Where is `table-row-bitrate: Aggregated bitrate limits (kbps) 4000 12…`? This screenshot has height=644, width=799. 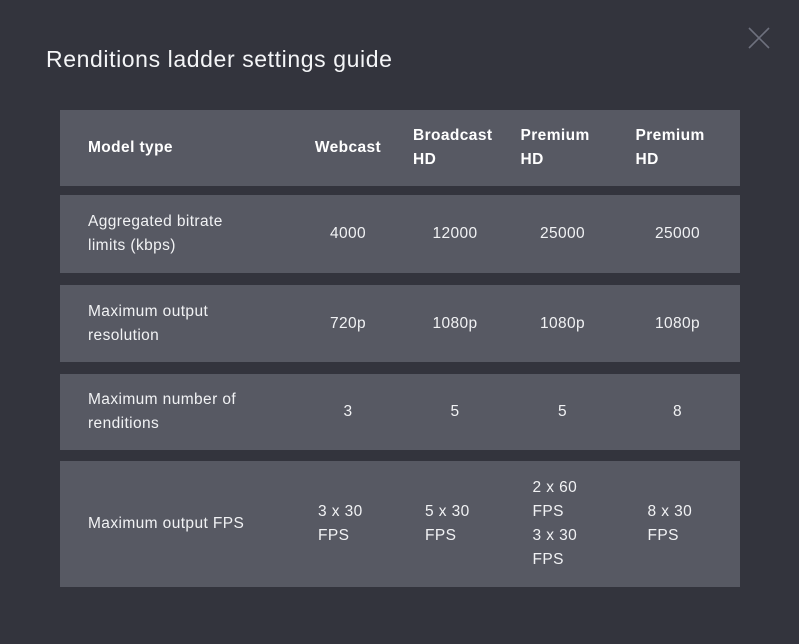 table-row-bitrate: Aggregated bitrate limits (kbps) 4000 12… is located at coordinates (400, 234).